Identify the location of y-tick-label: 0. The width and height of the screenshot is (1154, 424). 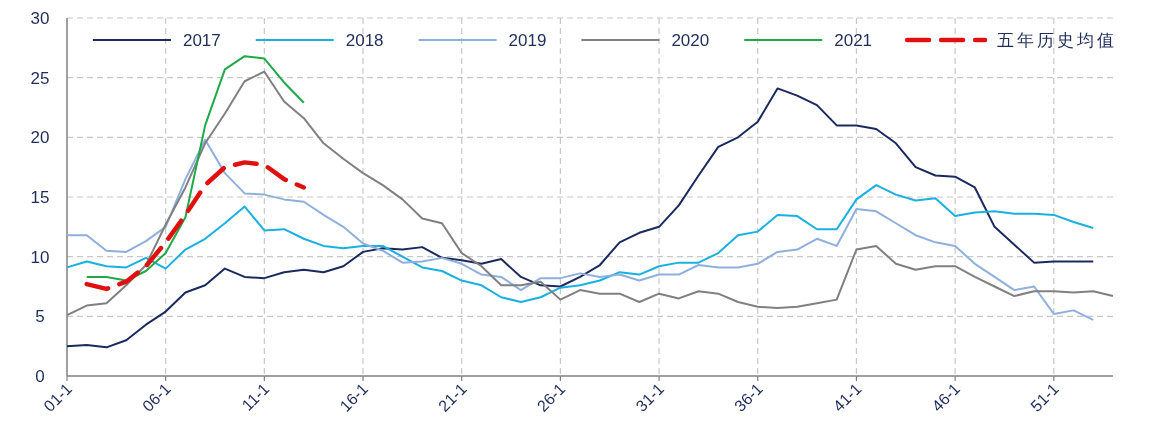
(40, 376).